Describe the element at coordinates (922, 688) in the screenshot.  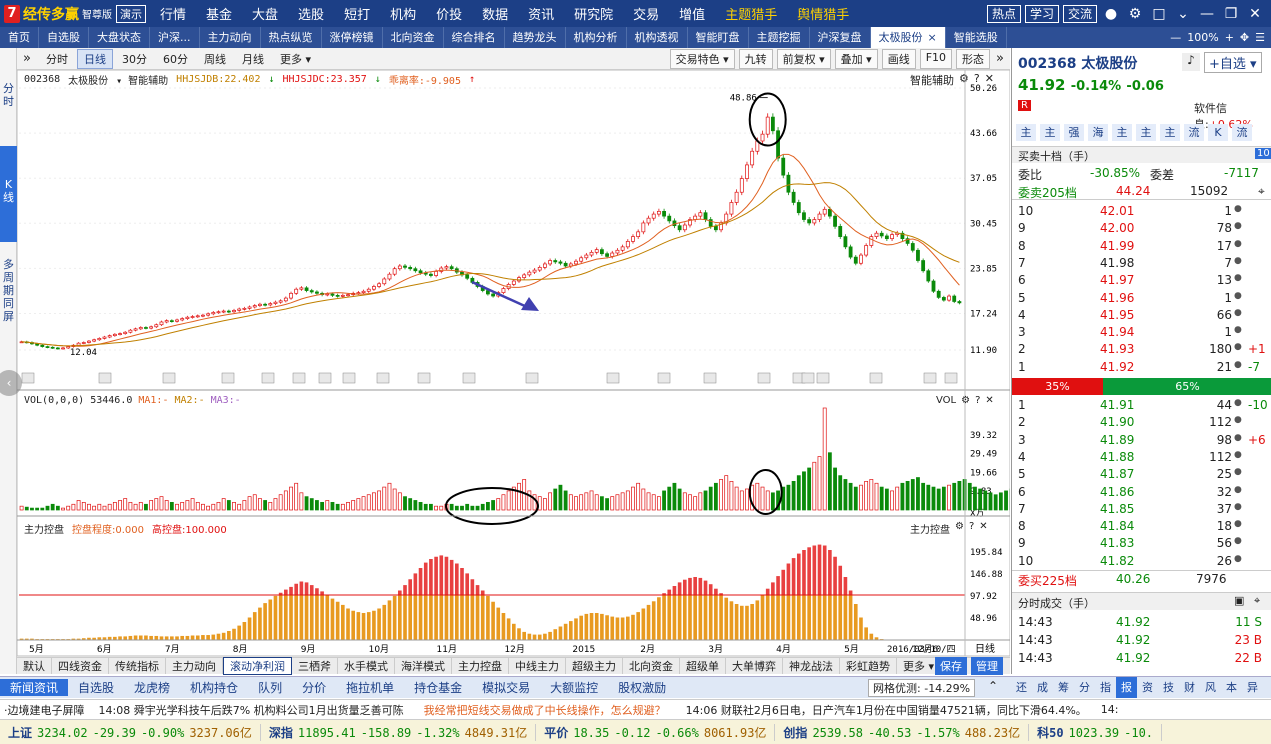
I see `grid-test: 网格优测: -14.29%` at that location.